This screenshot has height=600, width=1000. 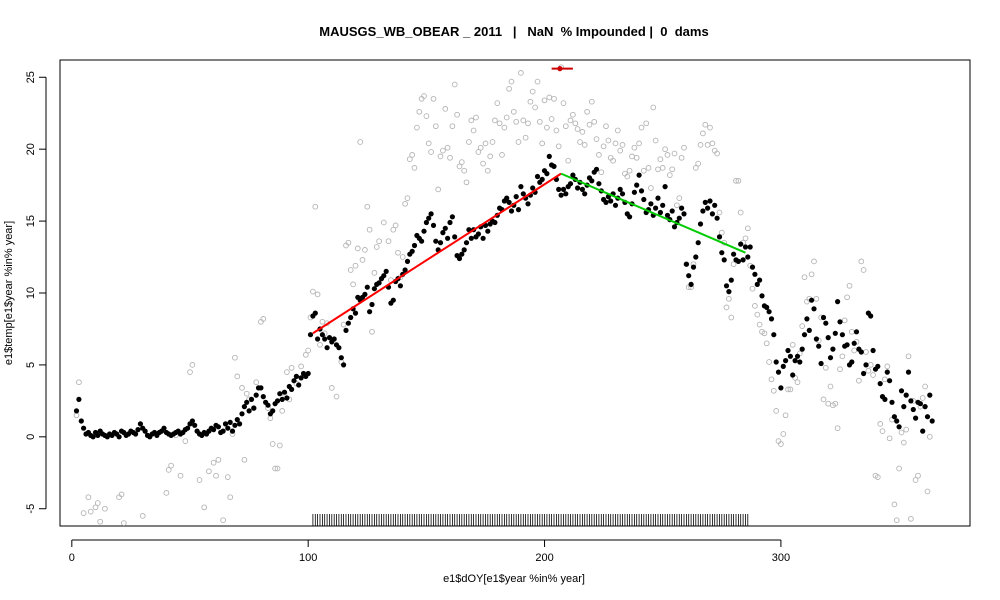 I want to click on x-tick-label: 100, so click(x=308, y=558).